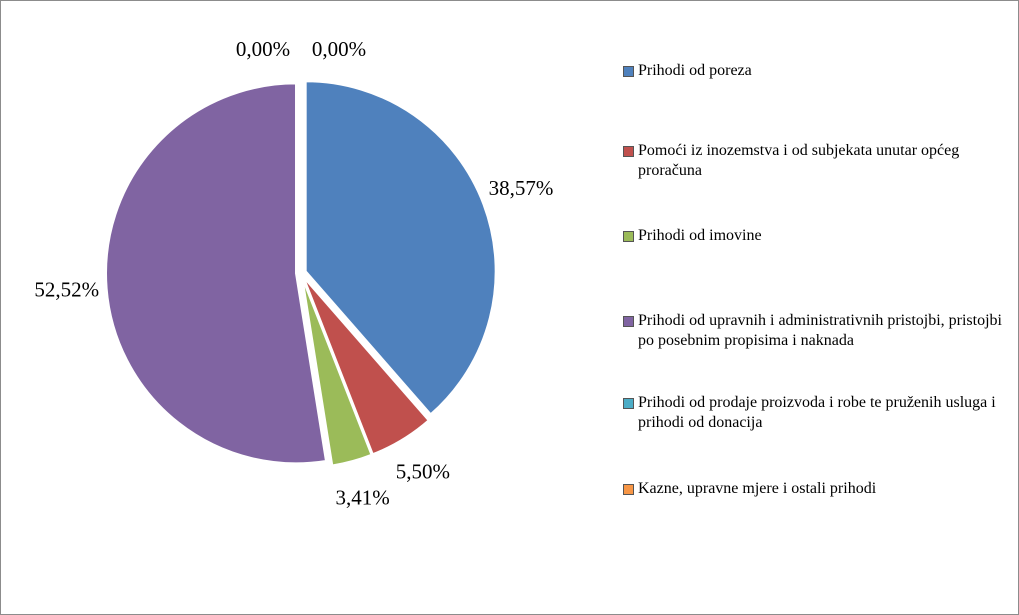  Describe the element at coordinates (521, 188) in the screenshot. I see `data-label: 38,57%` at that location.